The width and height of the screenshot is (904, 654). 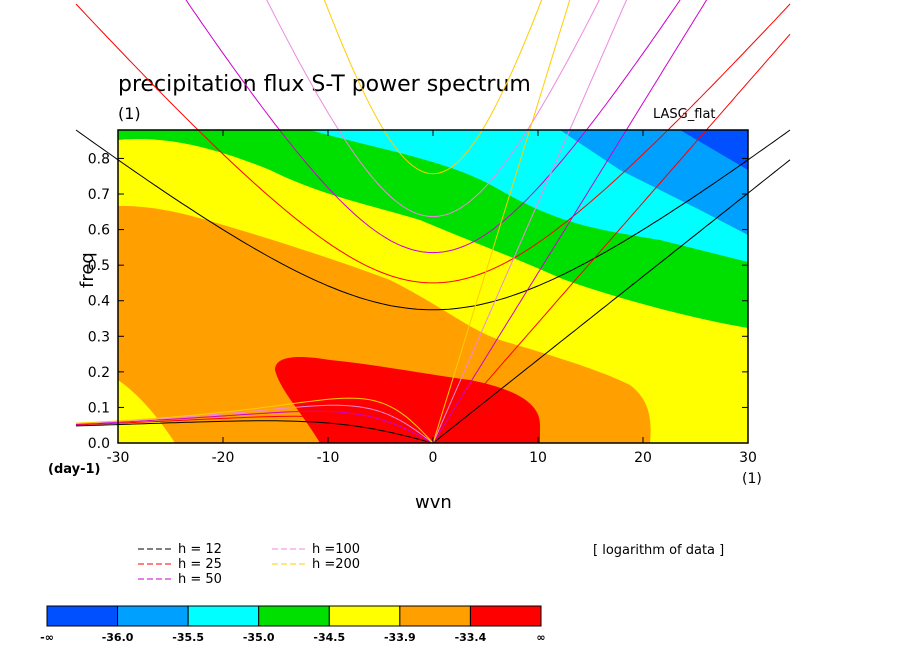 I want to click on x-tick-label: 10, so click(x=538, y=458).